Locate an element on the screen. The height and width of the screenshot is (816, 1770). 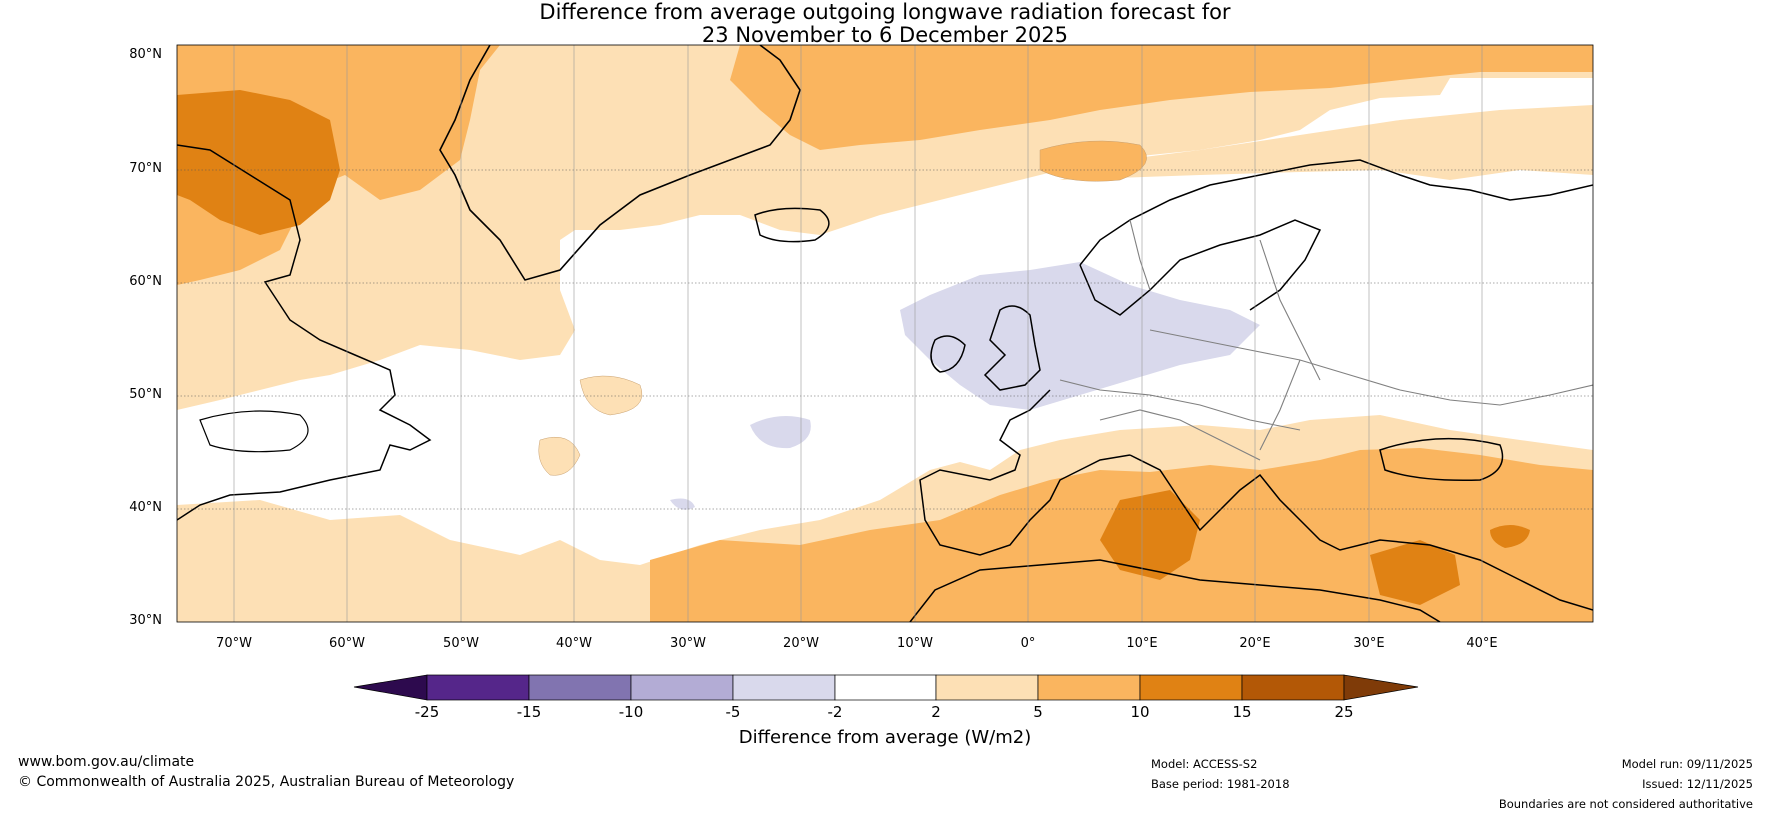
lat-label-40n: 40°N is located at coordinates (145, 507).